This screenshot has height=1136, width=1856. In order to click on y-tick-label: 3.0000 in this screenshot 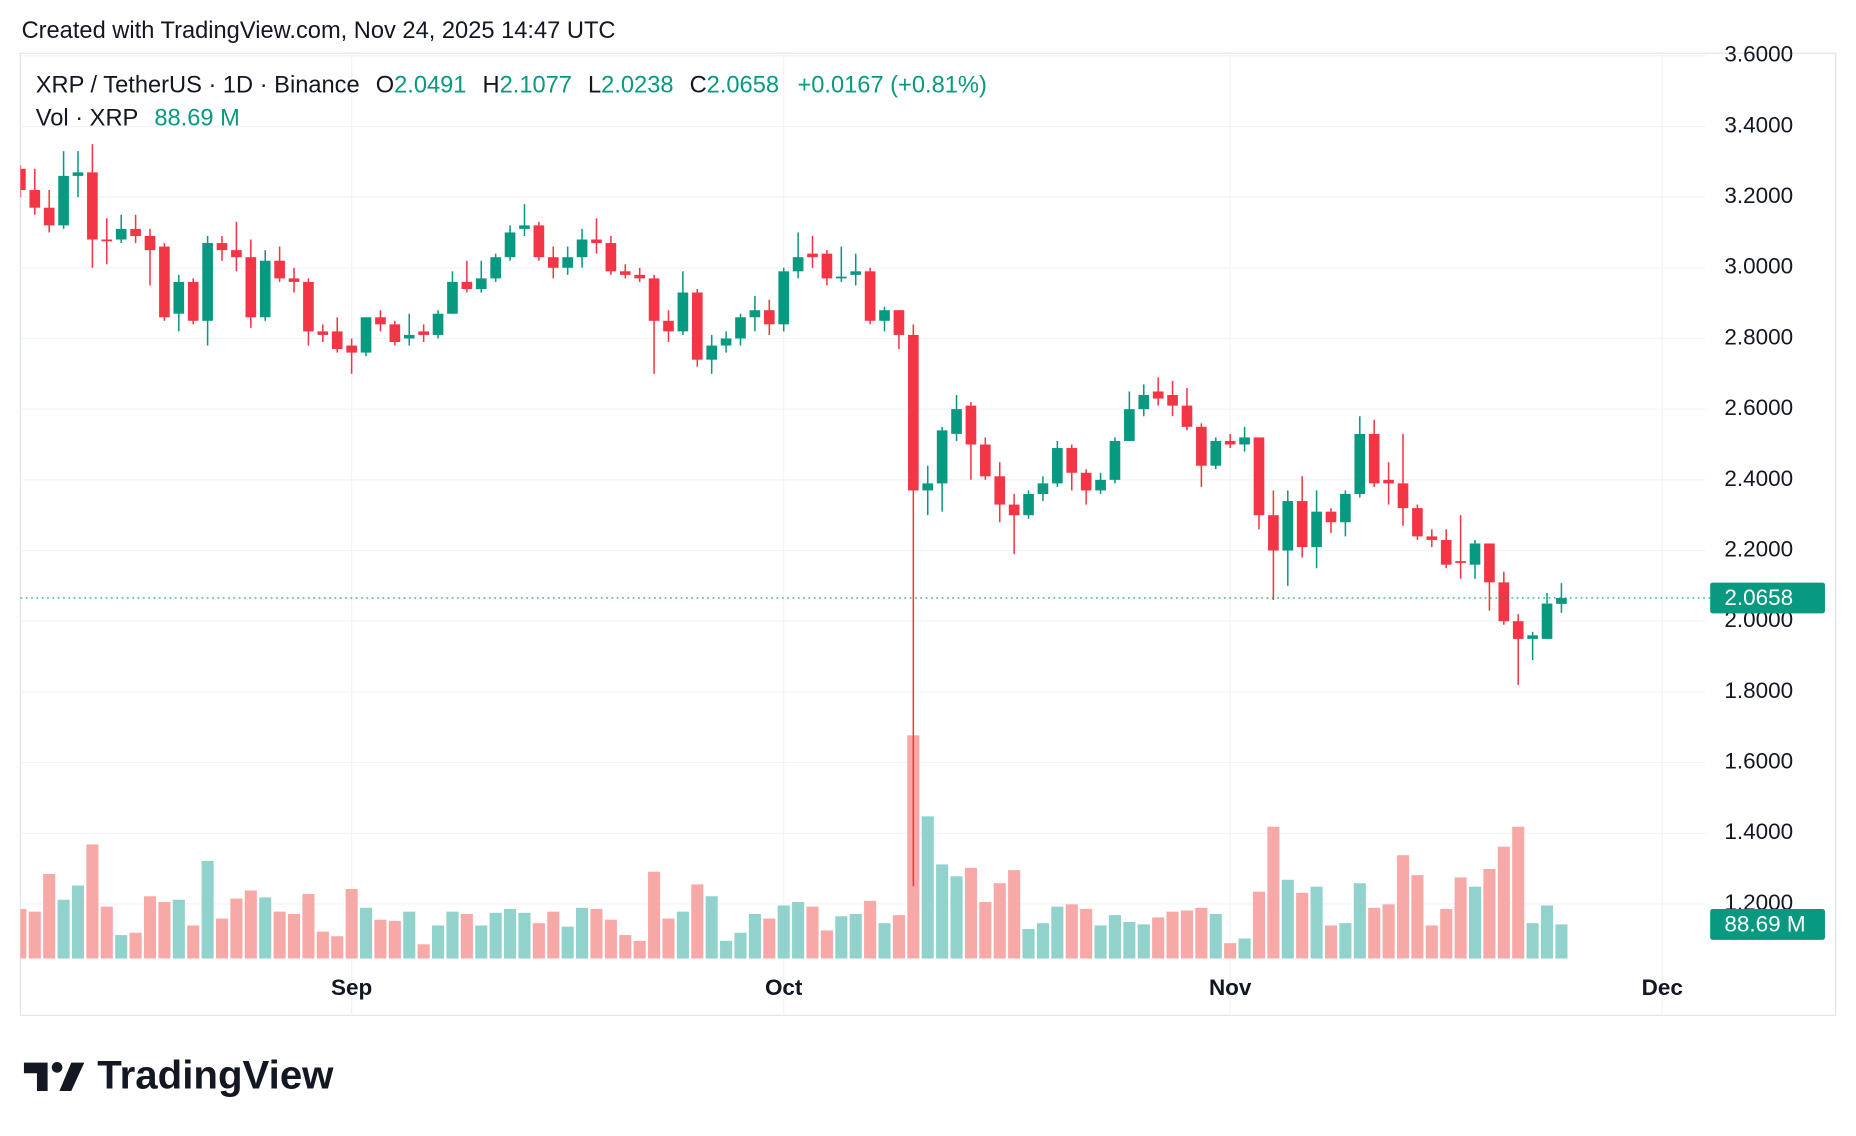, I will do `click(1758, 266)`.